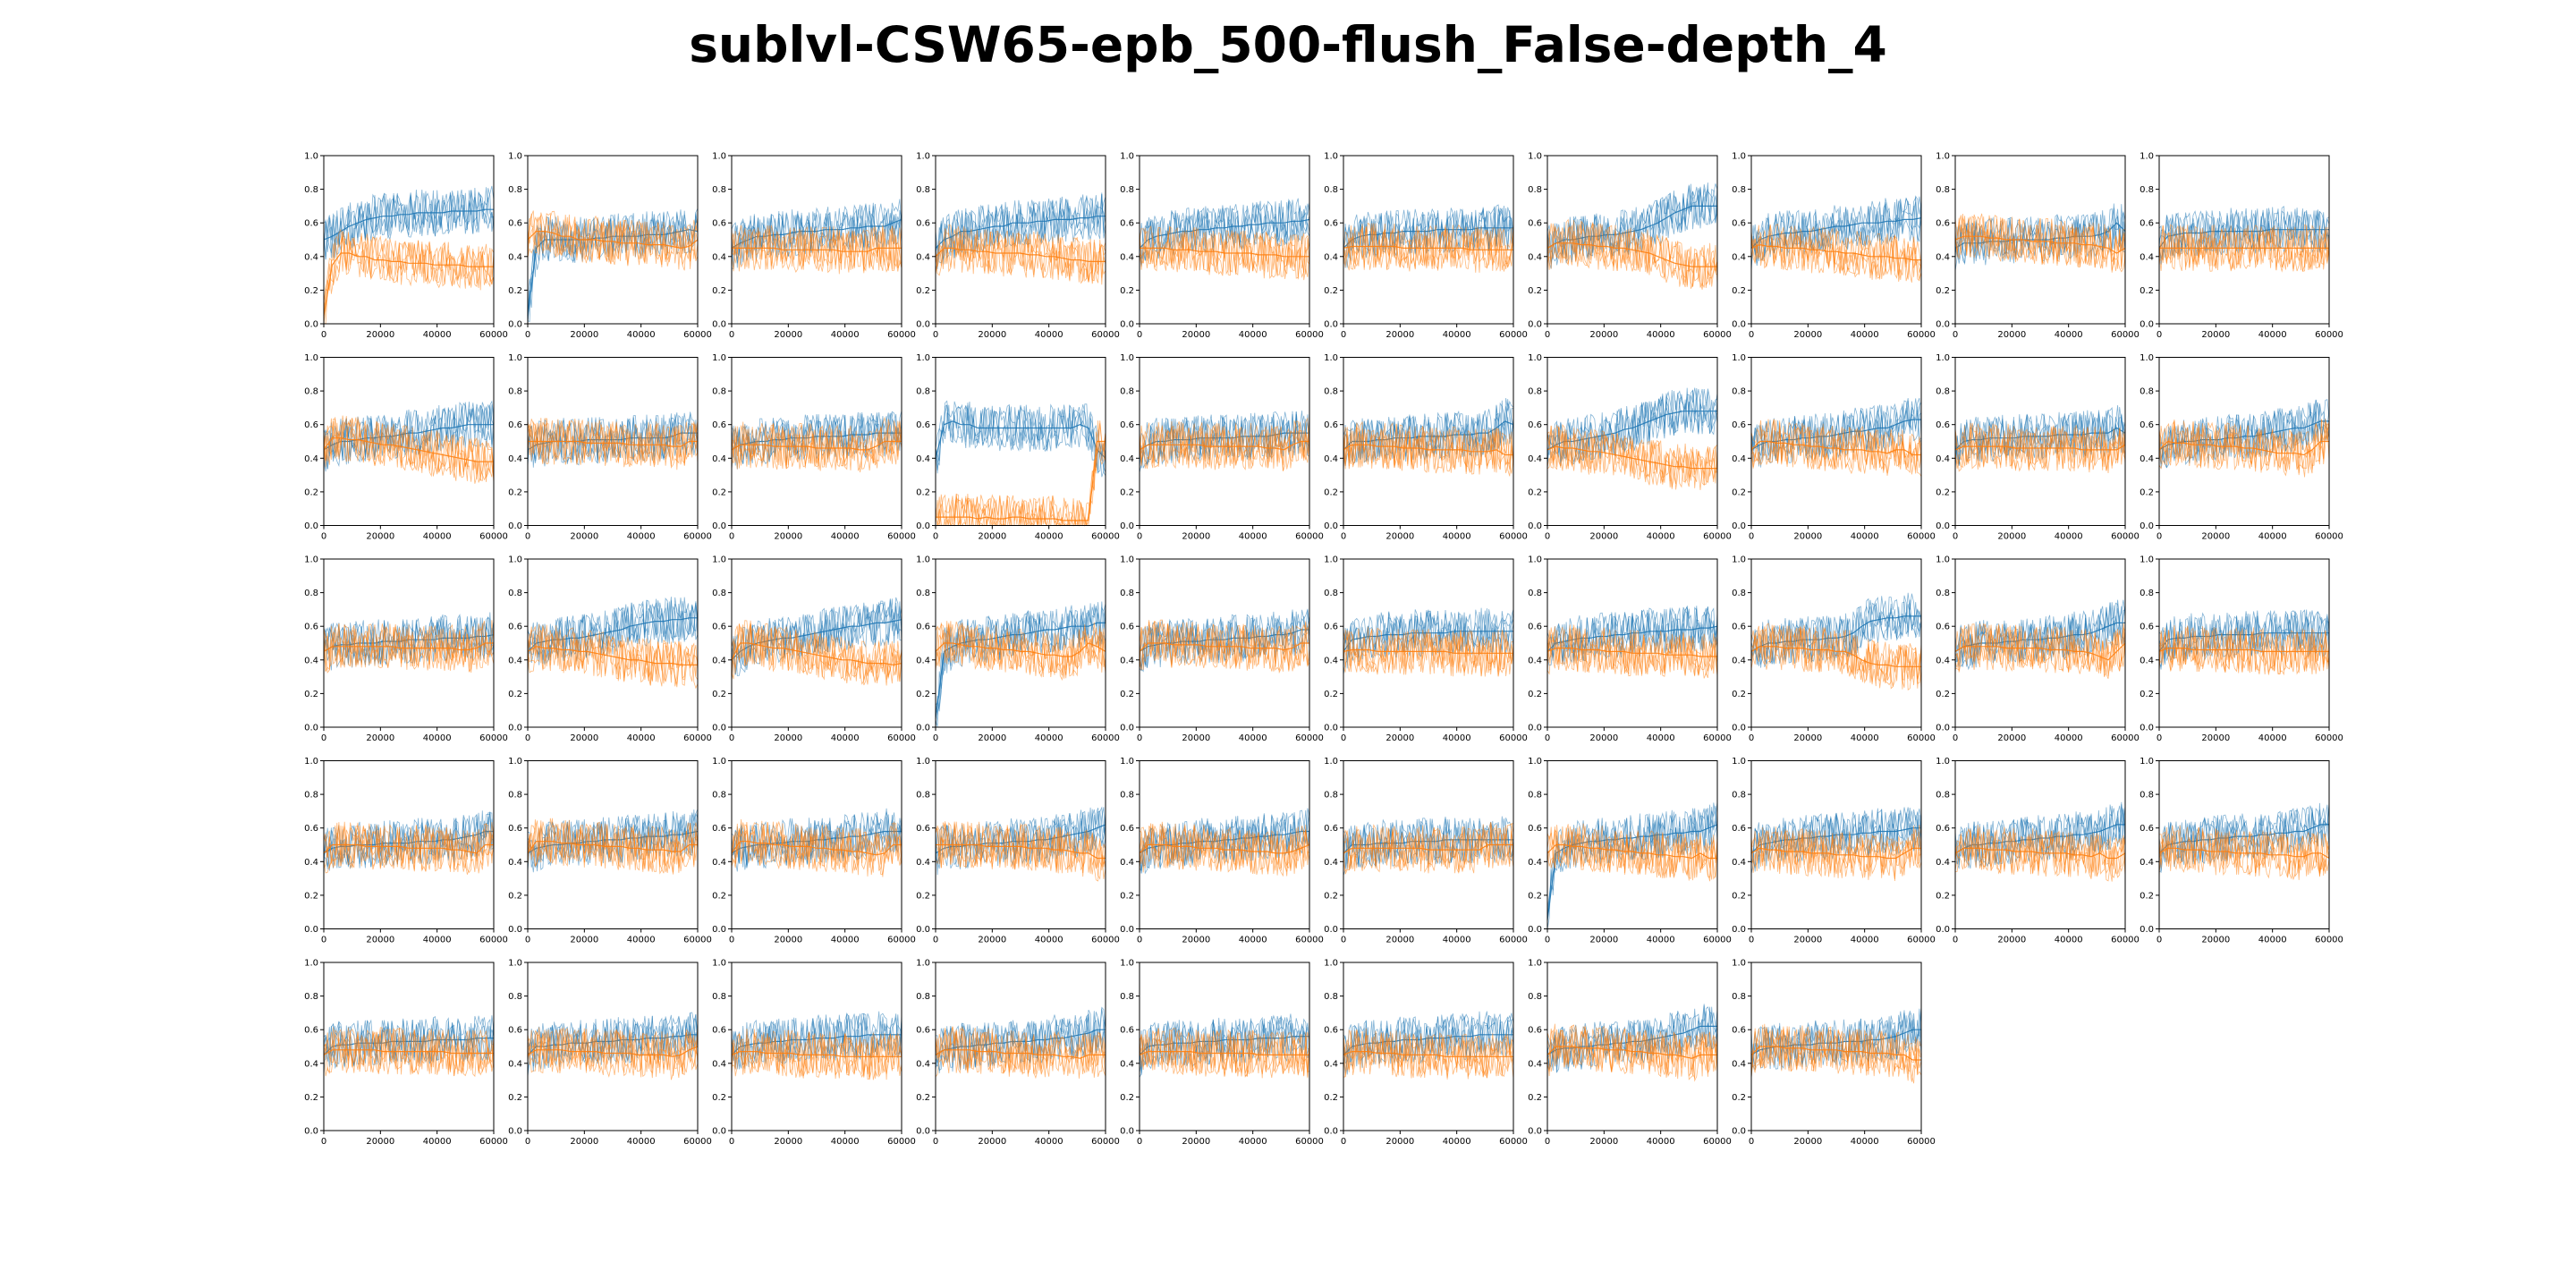  What do you see at coordinates (923, 1064) in the screenshot?
I see `subplot-44-ytick-label-3: 0.4` at bounding box center [923, 1064].